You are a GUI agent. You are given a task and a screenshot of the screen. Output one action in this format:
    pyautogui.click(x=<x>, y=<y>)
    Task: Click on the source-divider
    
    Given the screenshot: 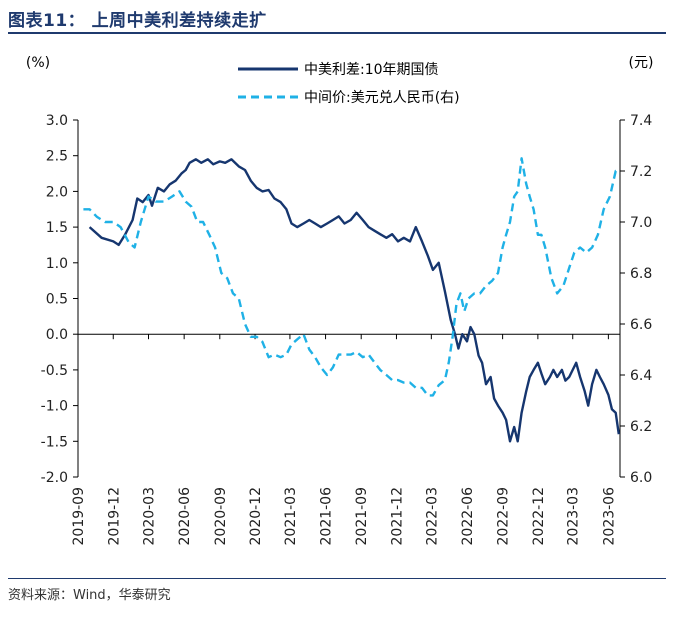 What is the action you would take?
    pyautogui.click(x=337, y=578)
    